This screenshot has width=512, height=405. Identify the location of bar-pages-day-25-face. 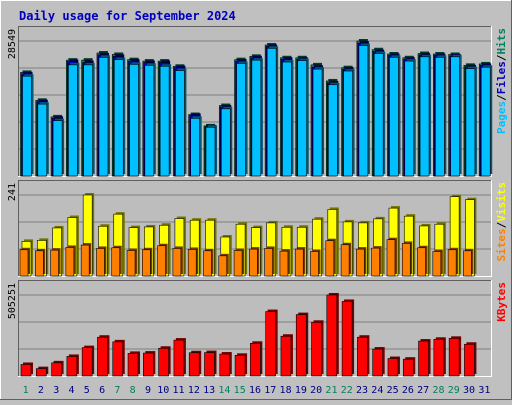
(394, 117).